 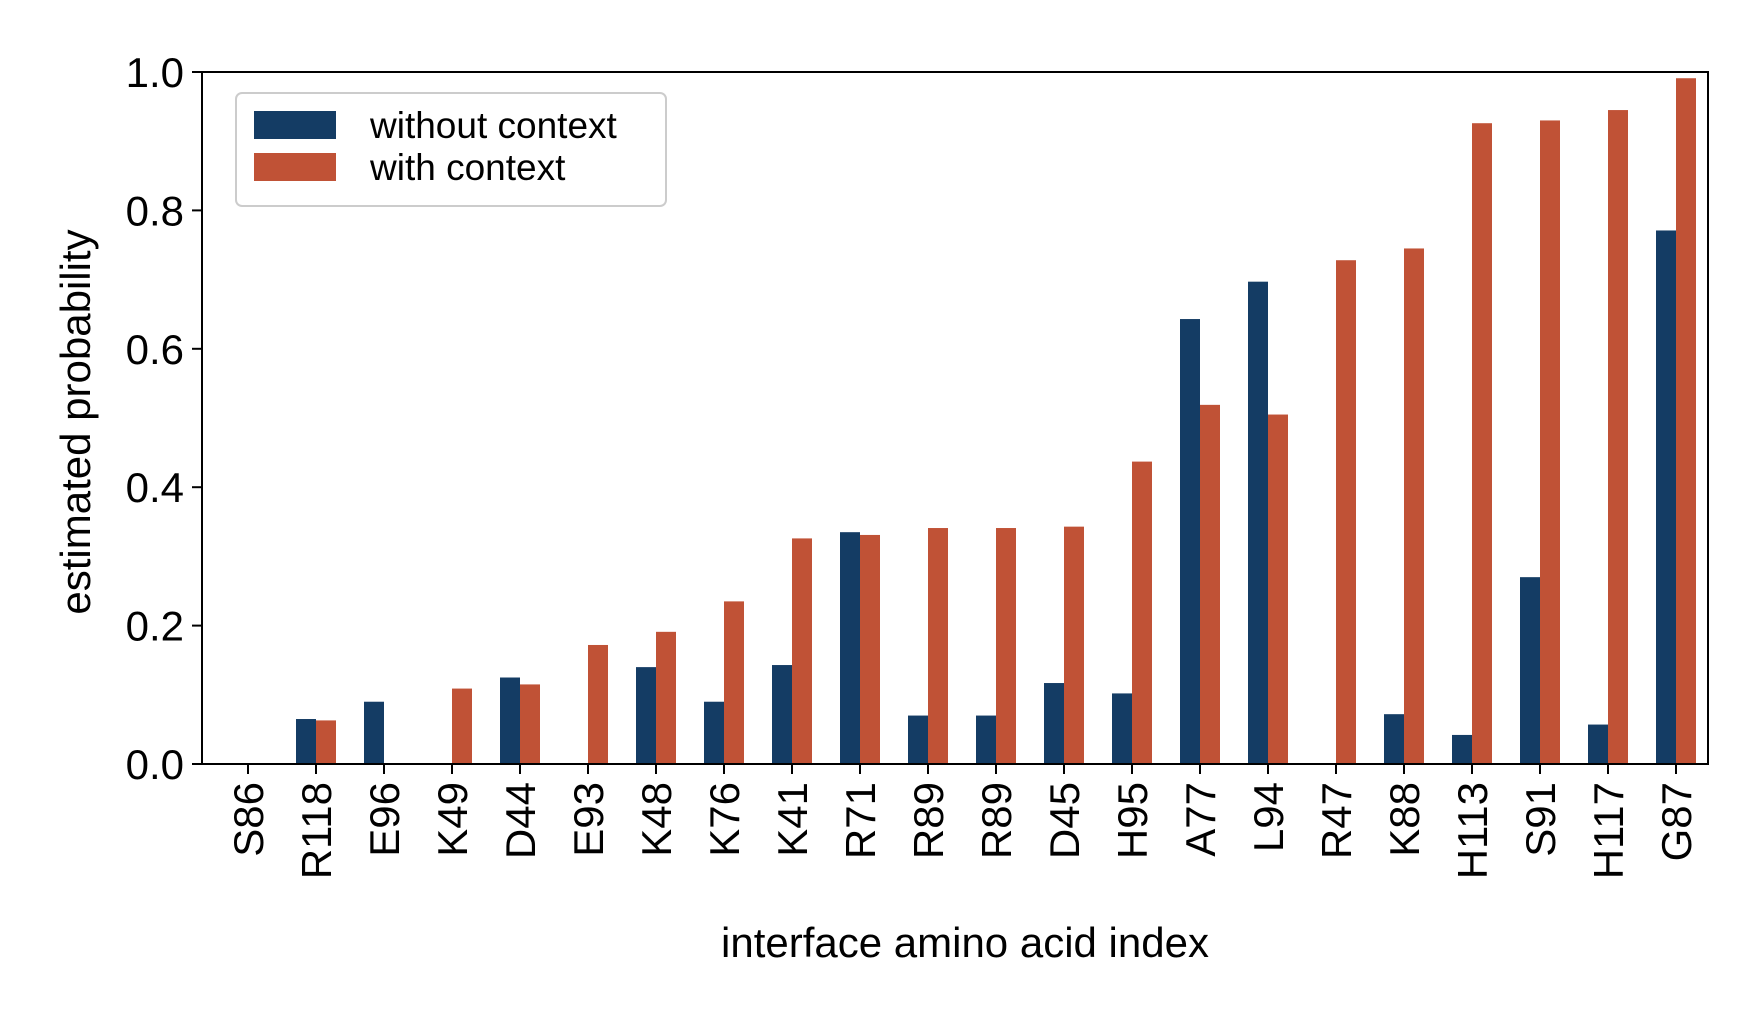 What do you see at coordinates (75, 421) in the screenshot?
I see `y-axis-label: estimated probability` at bounding box center [75, 421].